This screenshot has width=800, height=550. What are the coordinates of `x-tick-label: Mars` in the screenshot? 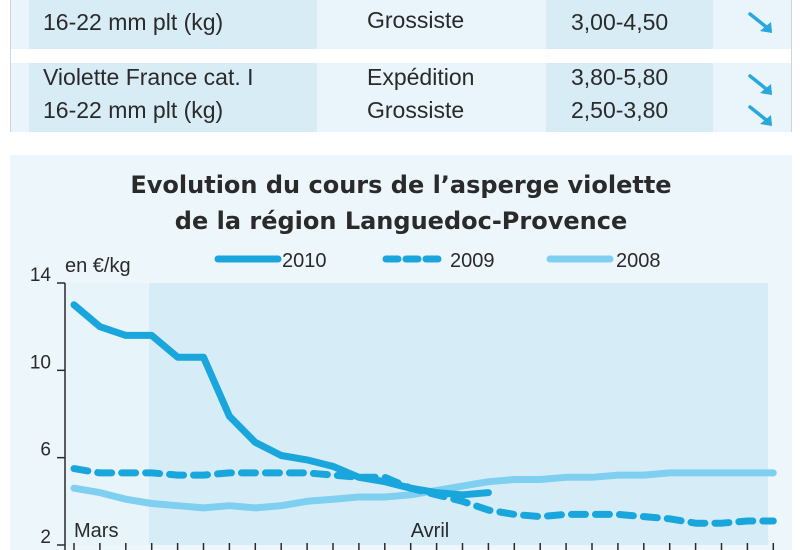 It's located at (96, 531).